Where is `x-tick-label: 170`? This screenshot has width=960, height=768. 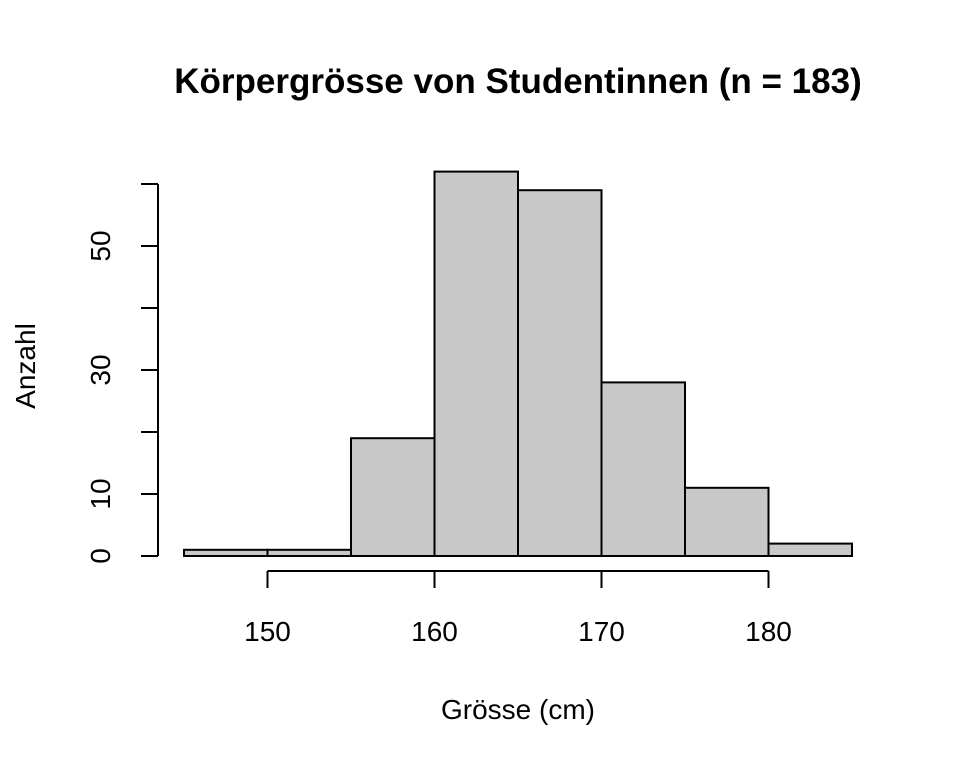 x-tick-label: 170 is located at coordinates (601, 631).